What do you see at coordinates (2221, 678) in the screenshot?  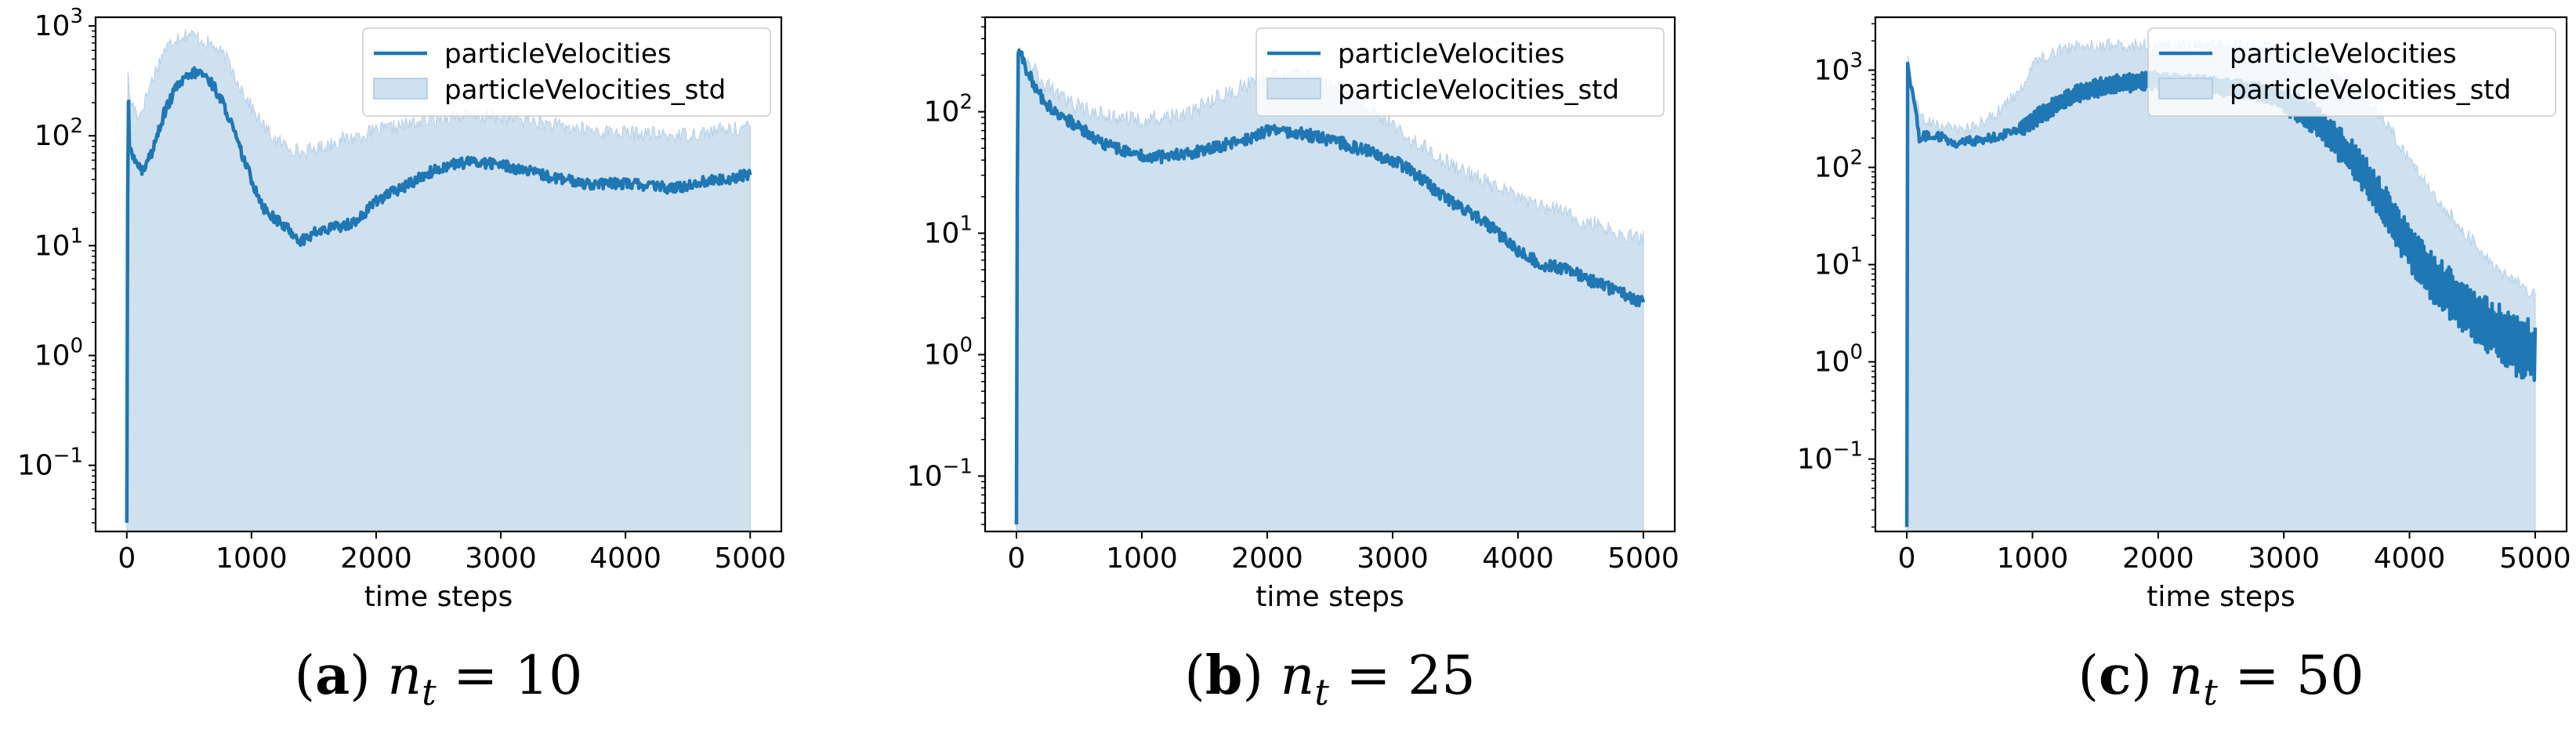 I see `subfigure-caption: (c) nt = 50` at bounding box center [2221, 678].